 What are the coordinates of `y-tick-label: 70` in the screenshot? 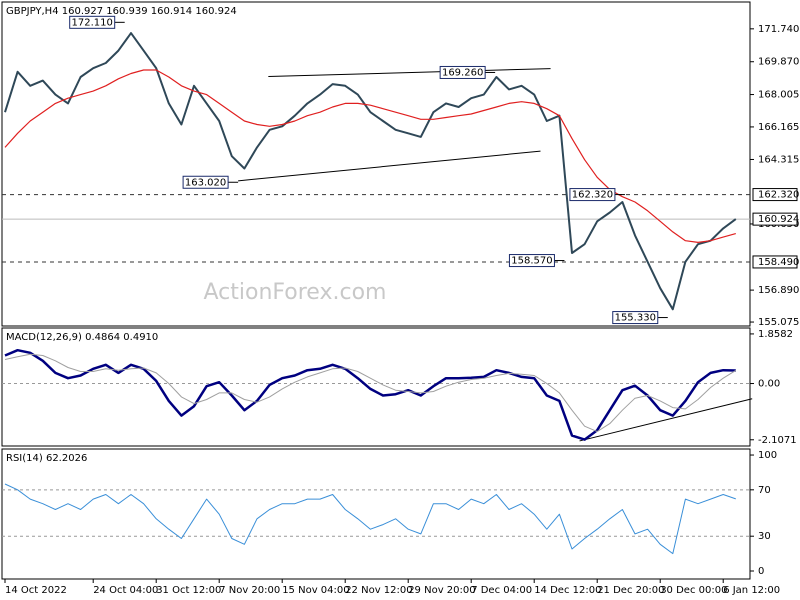 It's located at (764, 490).